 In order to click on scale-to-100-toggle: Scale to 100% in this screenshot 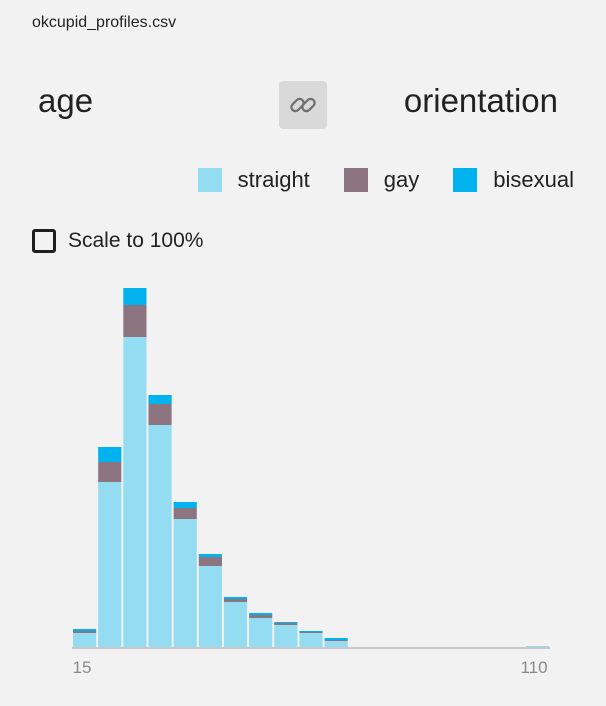, I will do `click(117, 241)`.